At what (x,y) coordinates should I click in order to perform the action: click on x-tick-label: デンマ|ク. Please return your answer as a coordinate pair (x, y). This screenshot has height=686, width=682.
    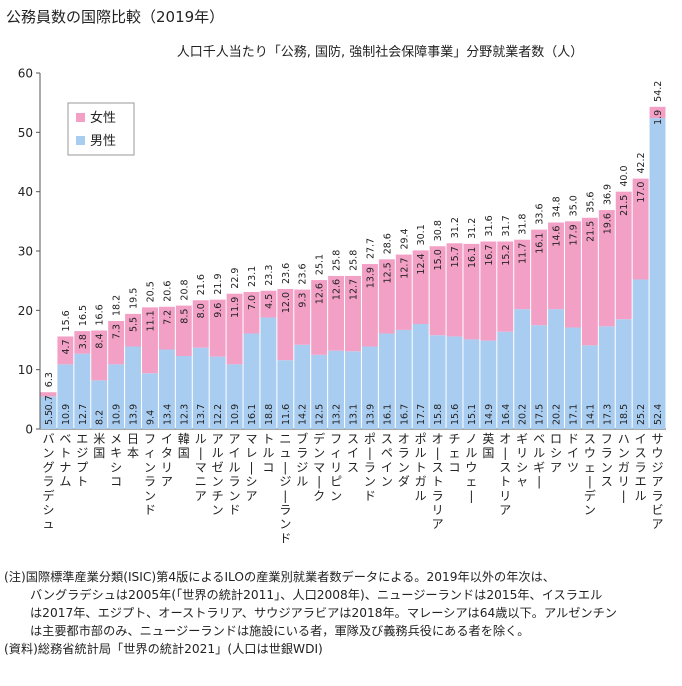
    Looking at the image, I should click on (319, 467).